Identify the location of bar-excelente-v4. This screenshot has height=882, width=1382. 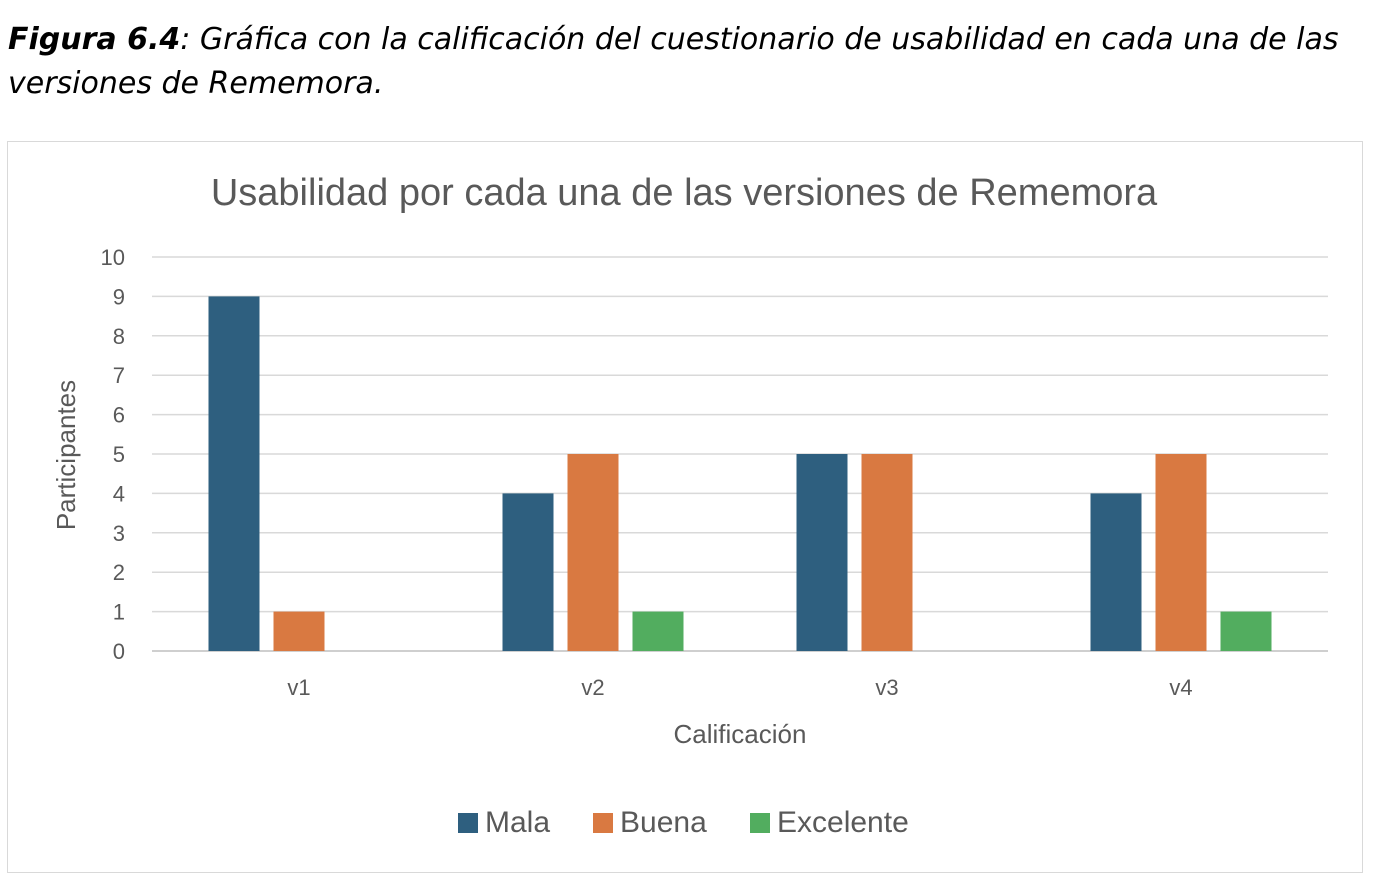
(1246, 631).